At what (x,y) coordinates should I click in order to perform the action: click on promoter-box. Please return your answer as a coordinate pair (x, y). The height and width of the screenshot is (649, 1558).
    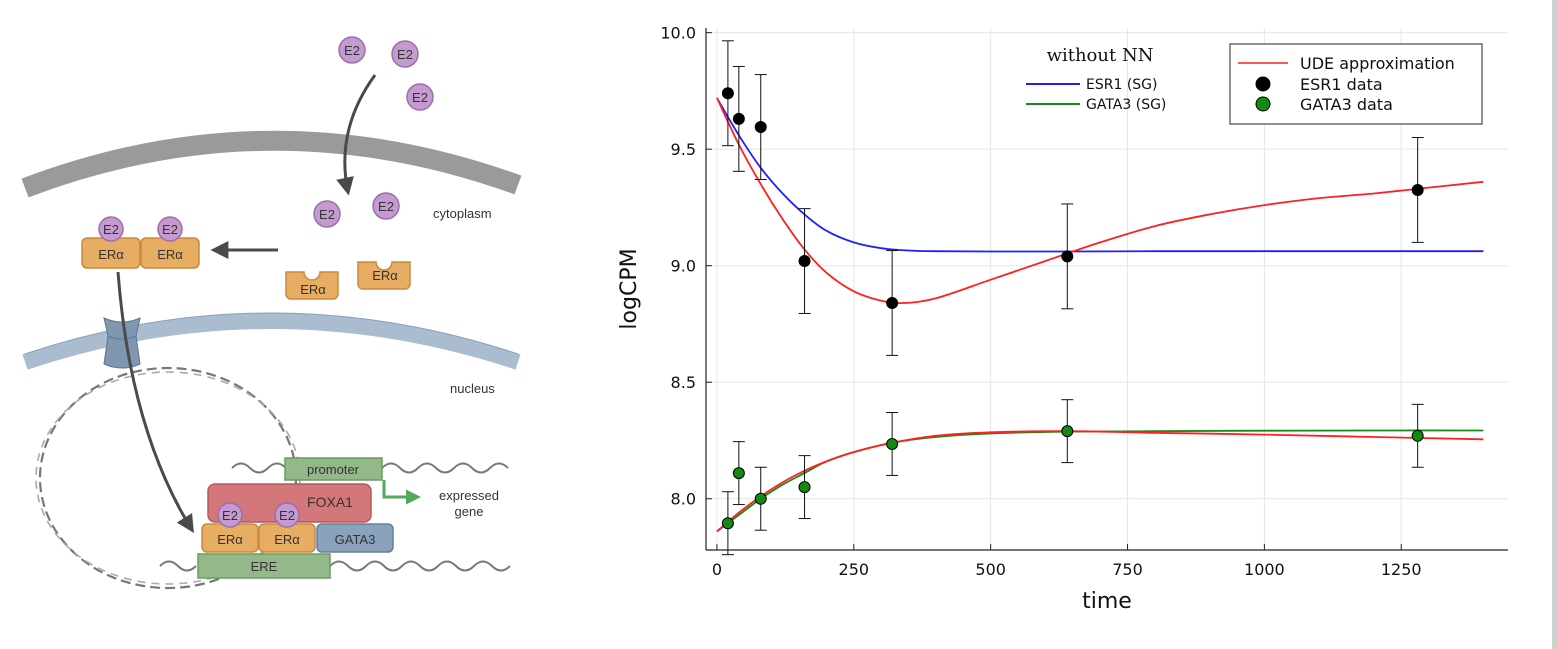
    Looking at the image, I should click on (333, 469).